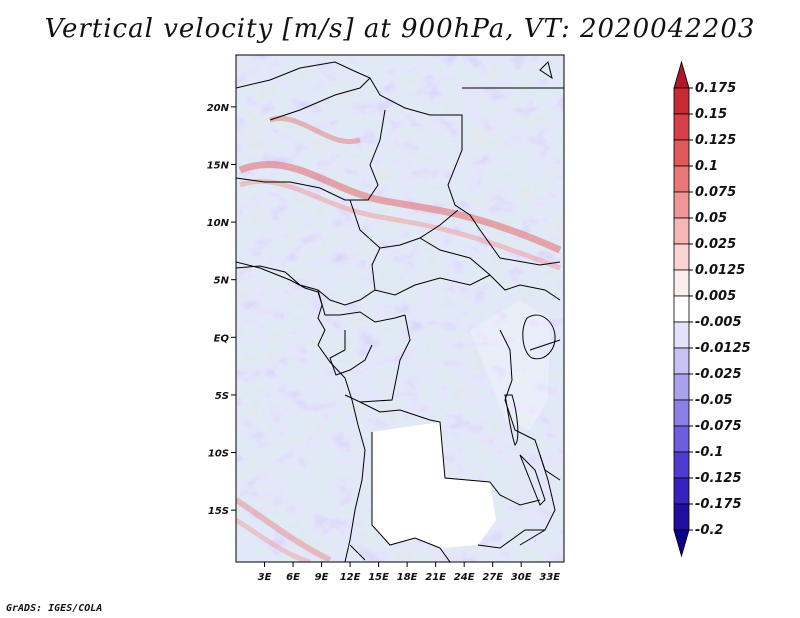 This screenshot has width=800, height=618. What do you see at coordinates (718, 504) in the screenshot?
I see `colorbar-label: -0.175` at bounding box center [718, 504].